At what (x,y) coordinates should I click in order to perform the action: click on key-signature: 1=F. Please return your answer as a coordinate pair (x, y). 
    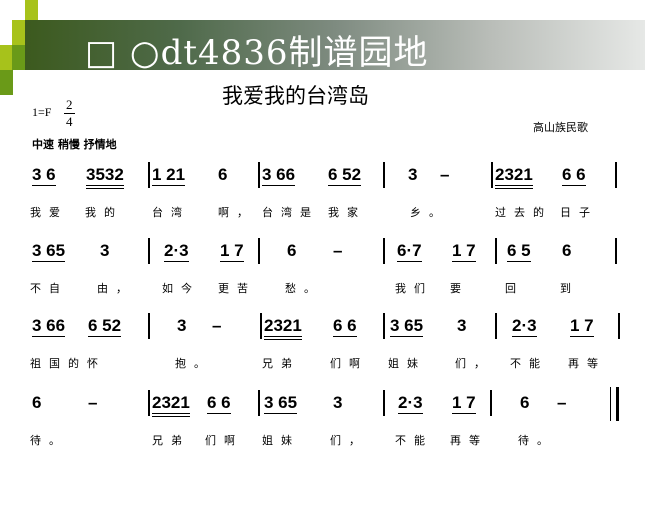
    Looking at the image, I should click on (42, 112).